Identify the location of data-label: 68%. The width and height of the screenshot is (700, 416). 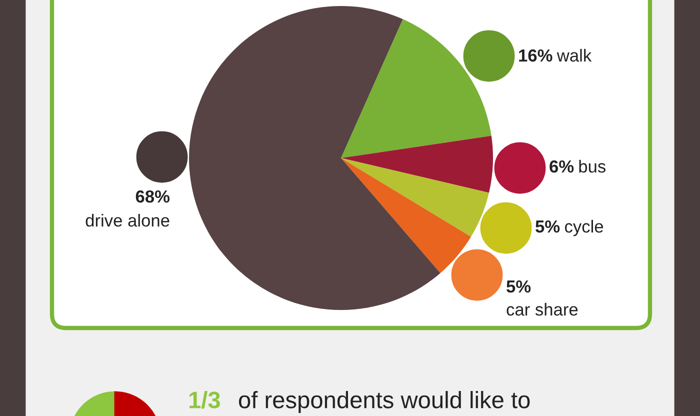
(153, 196).